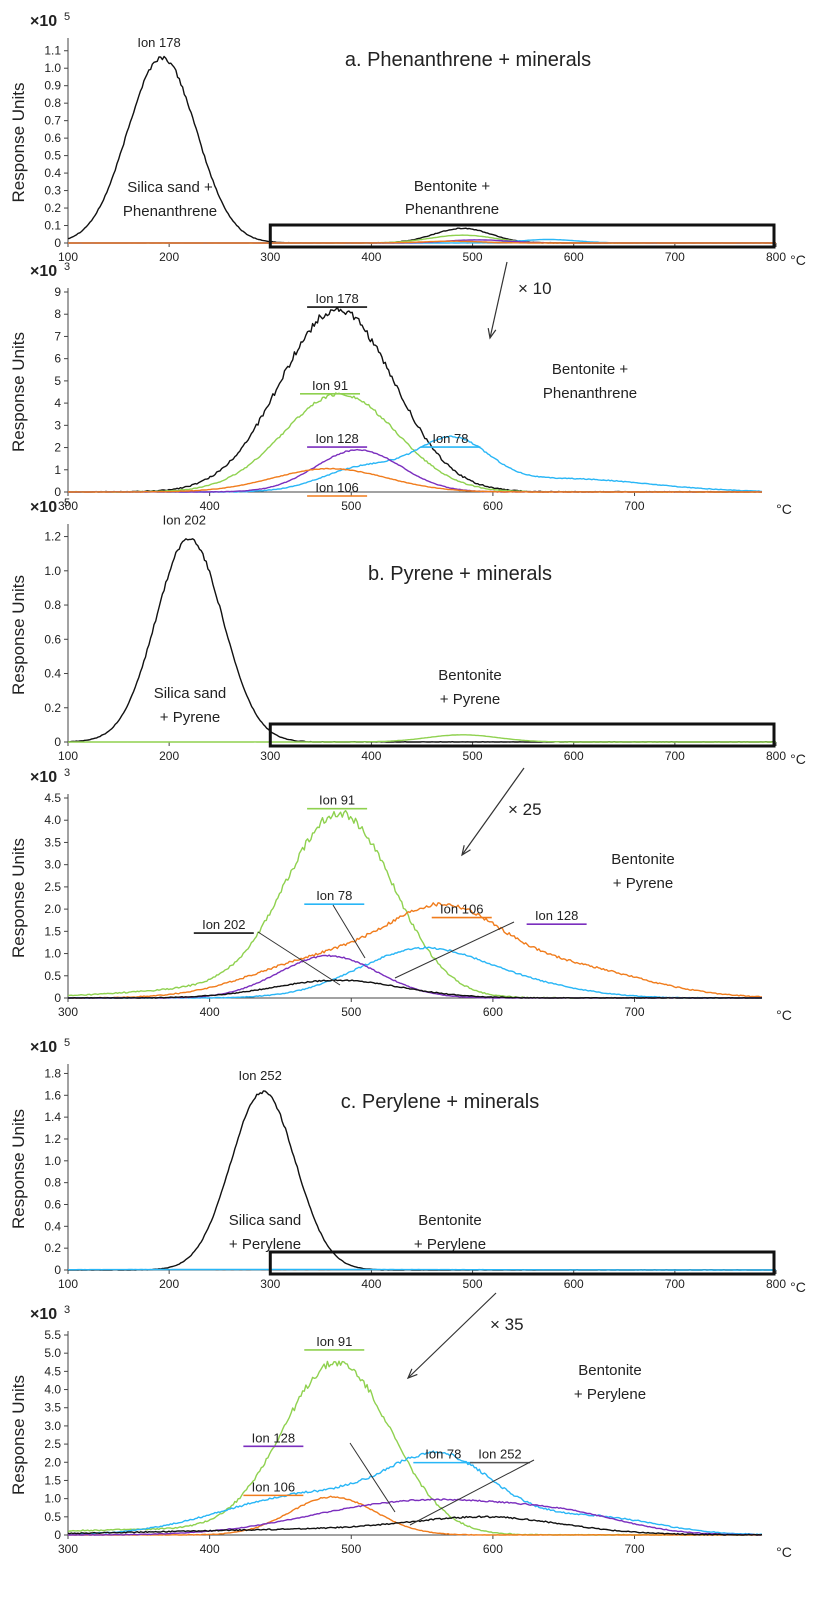 The width and height of the screenshot is (824, 1620). I want to click on zoom-multiplier: × 25, so click(525, 809).